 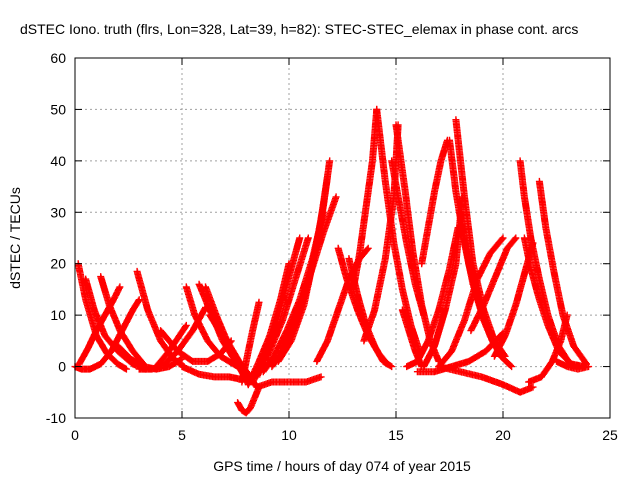 What do you see at coordinates (62, 367) in the screenshot?
I see `y-tick-label: 0` at bounding box center [62, 367].